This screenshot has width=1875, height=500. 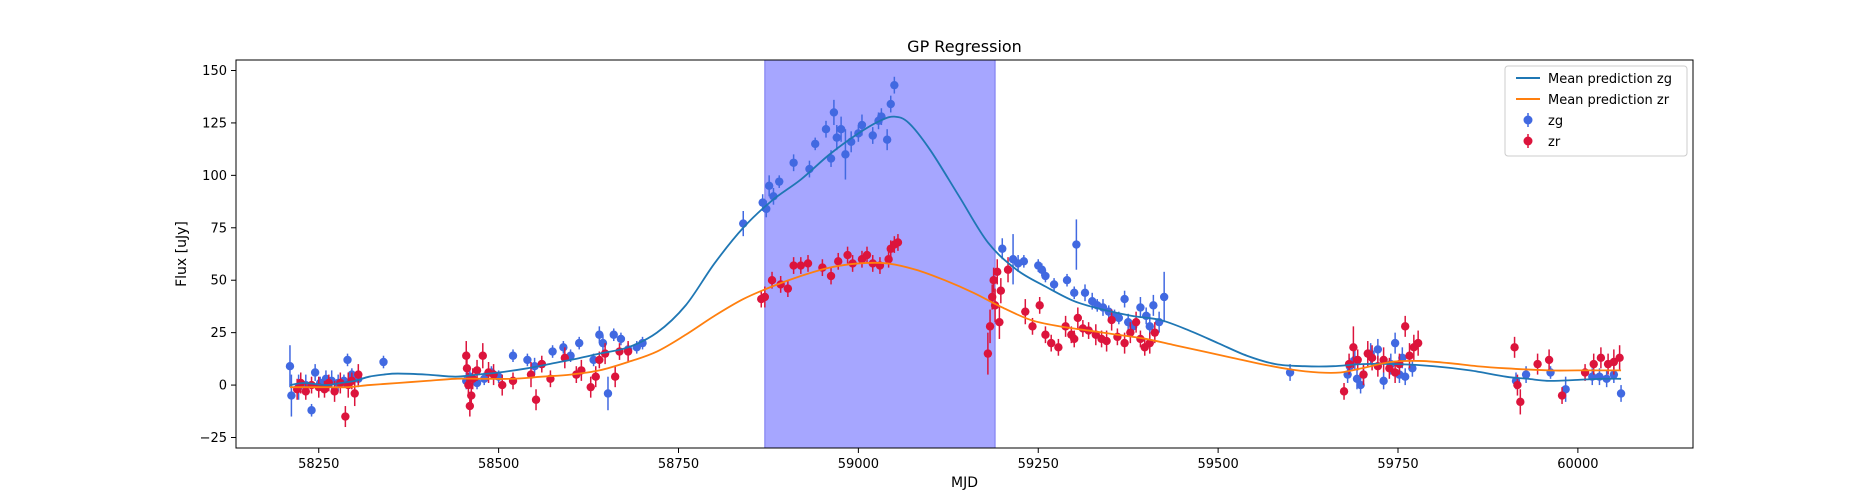 I want to click on legend-label-zr: zr, so click(x=1554, y=142).